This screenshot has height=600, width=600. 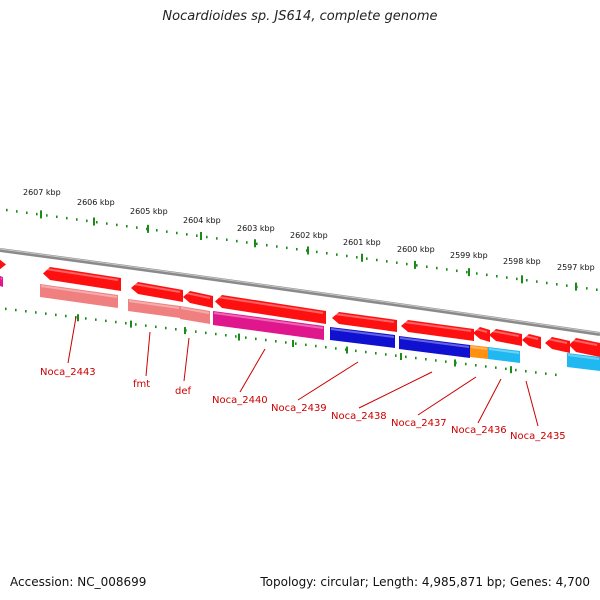 I want to click on gene-lower-fmt, so click(x=154, y=308).